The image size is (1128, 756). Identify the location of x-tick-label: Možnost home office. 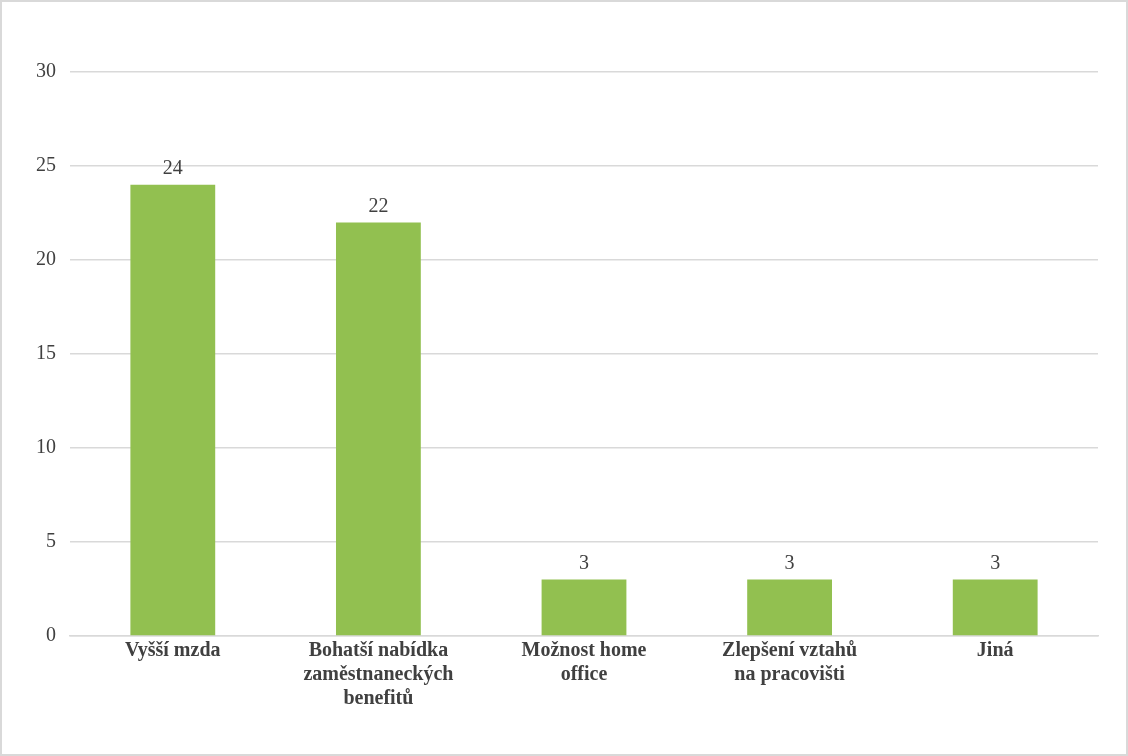
(584, 661).